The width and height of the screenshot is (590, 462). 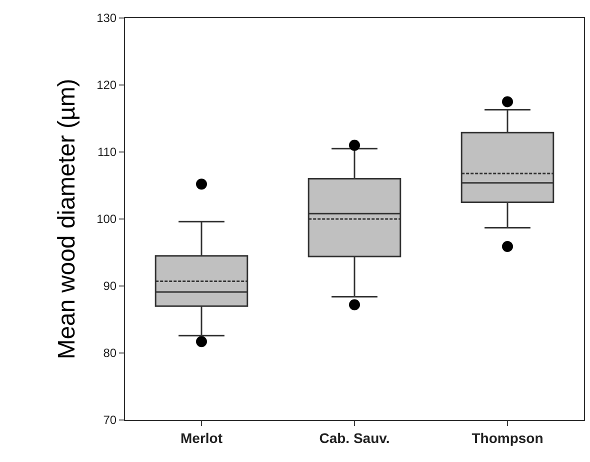 I want to click on x-tick-label: Merlot, so click(x=201, y=438).